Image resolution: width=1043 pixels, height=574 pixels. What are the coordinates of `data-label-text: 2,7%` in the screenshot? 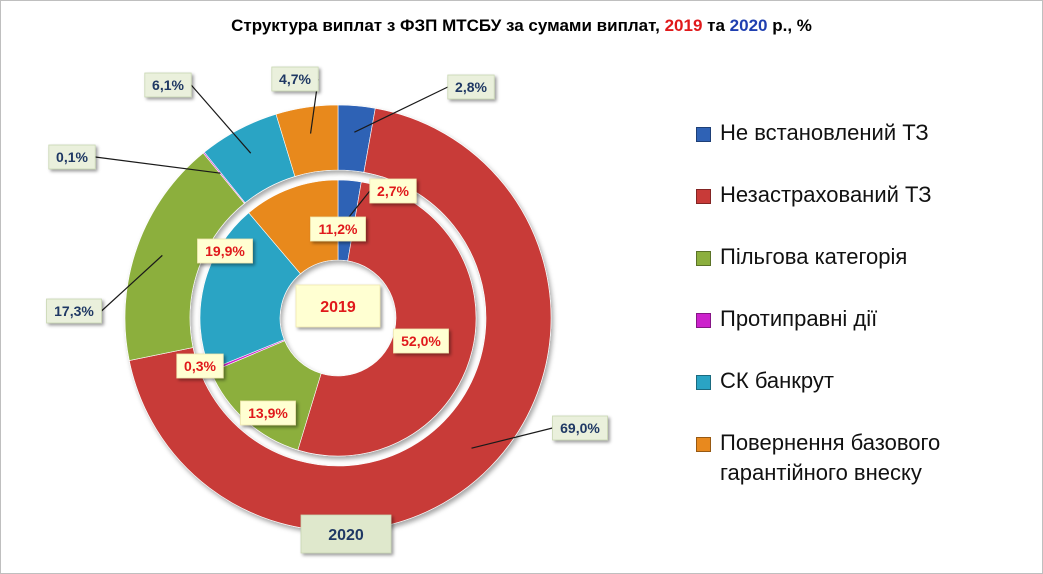 It's located at (393, 191).